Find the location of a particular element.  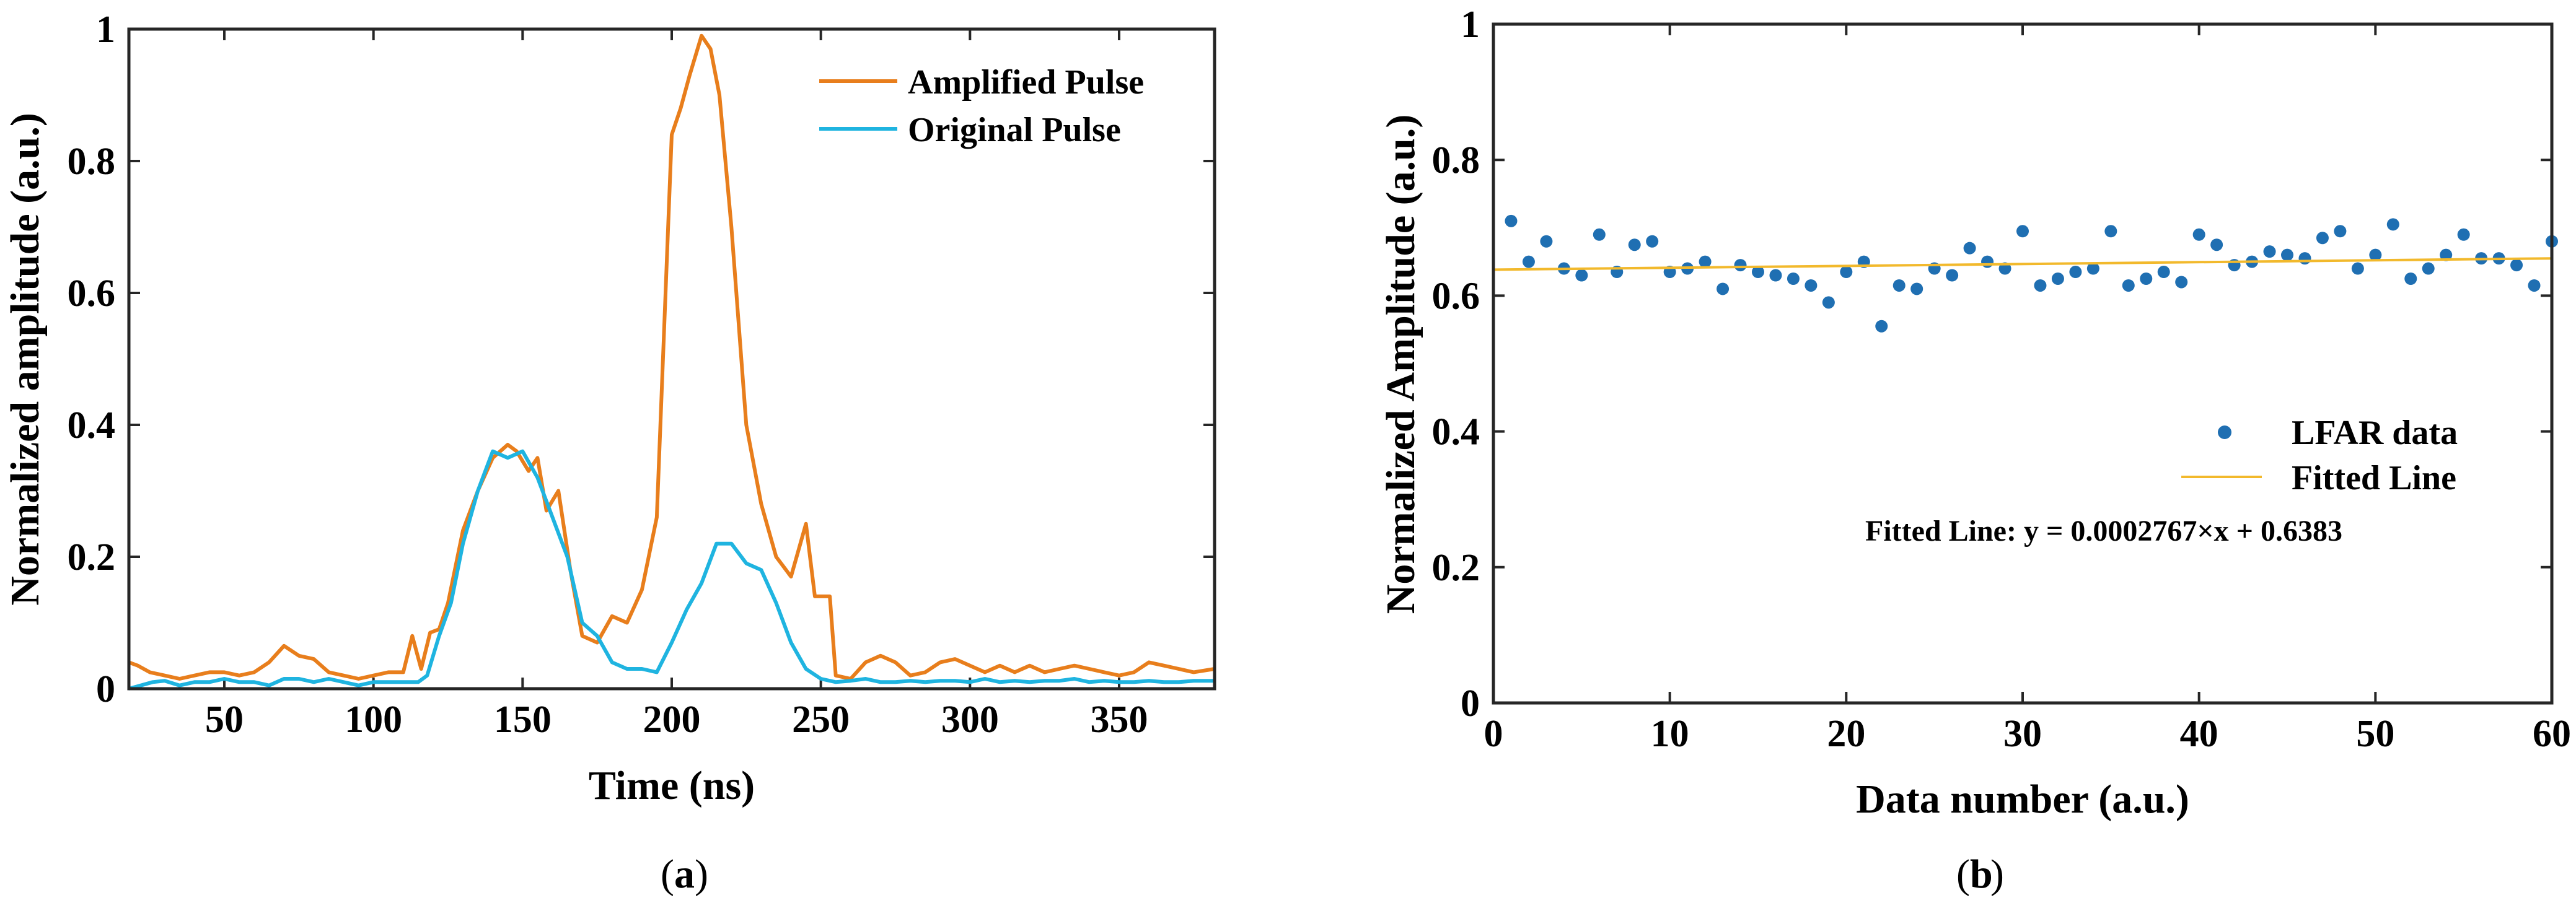

panel-label-a: ( a ) is located at coordinates (685, 874).